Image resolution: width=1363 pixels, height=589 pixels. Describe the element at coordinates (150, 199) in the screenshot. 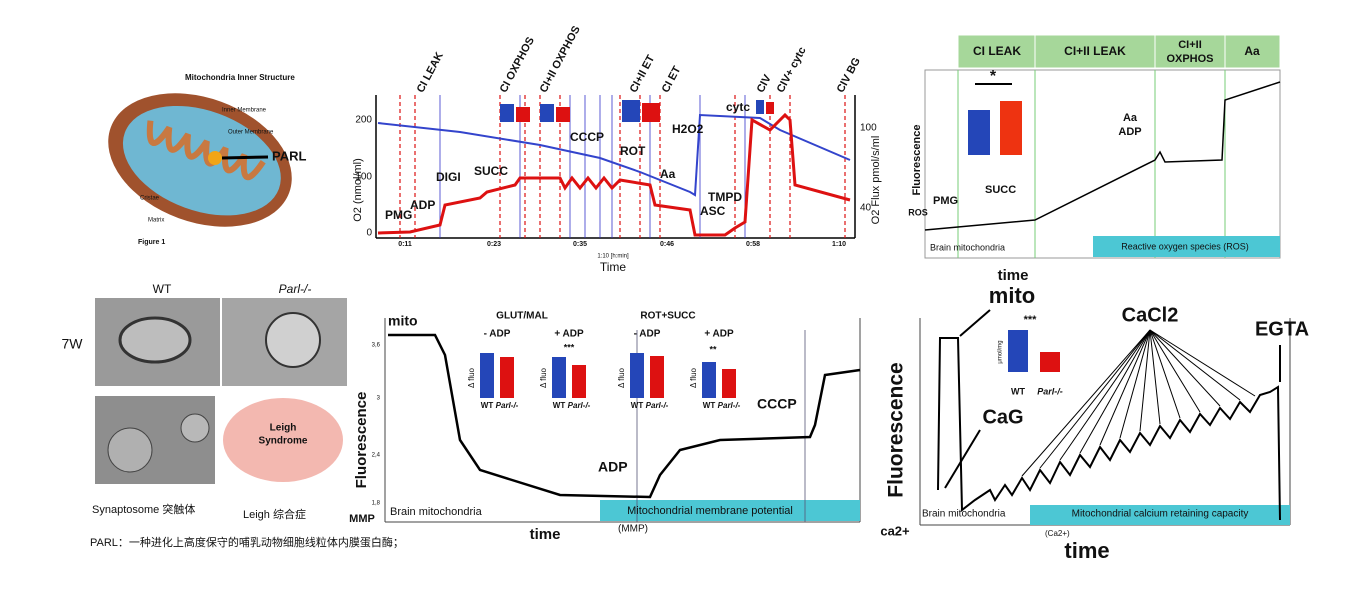

I see `label: Cristae` at that location.